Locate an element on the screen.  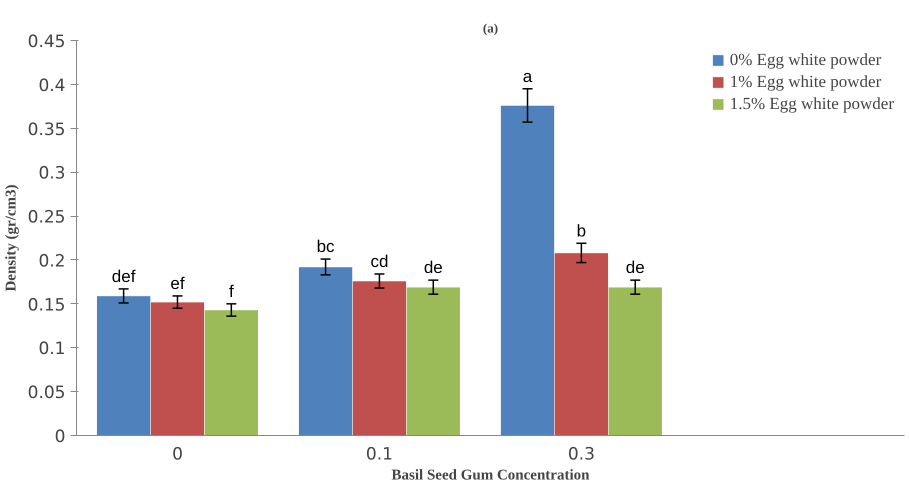
legend-label: 1% Egg white powder is located at coordinates (806, 82).